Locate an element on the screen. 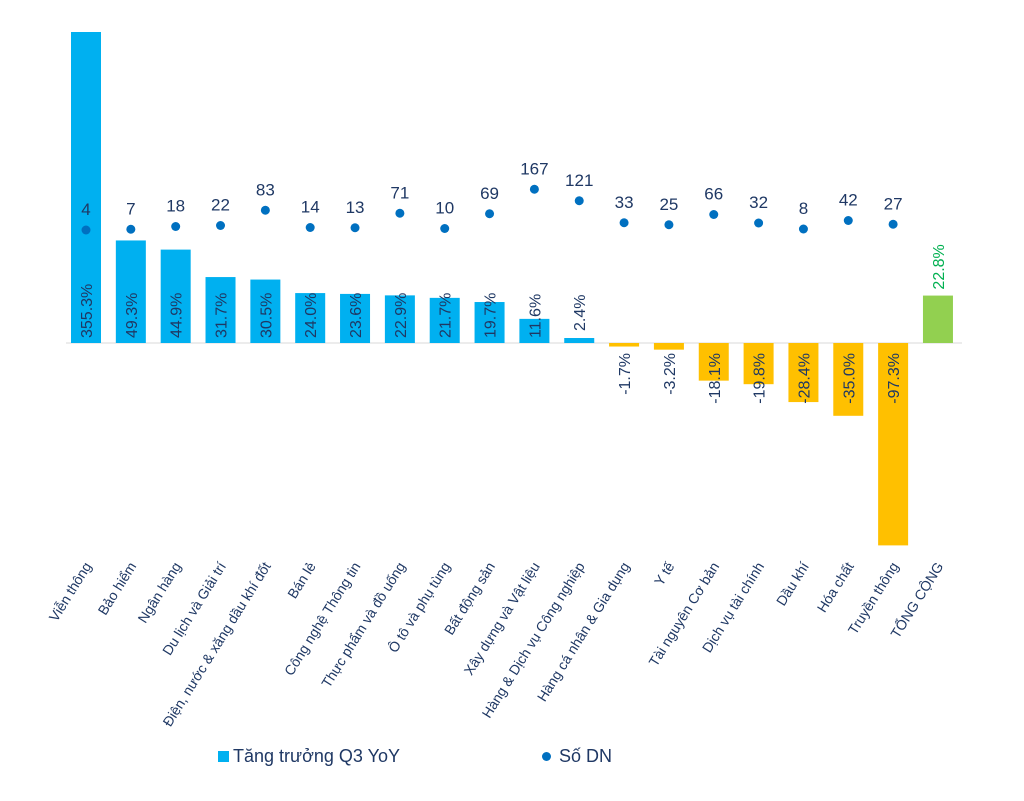 Image resolution: width=1024 pixels, height=801 pixels. data-label: 30.5% is located at coordinates (266, 315).